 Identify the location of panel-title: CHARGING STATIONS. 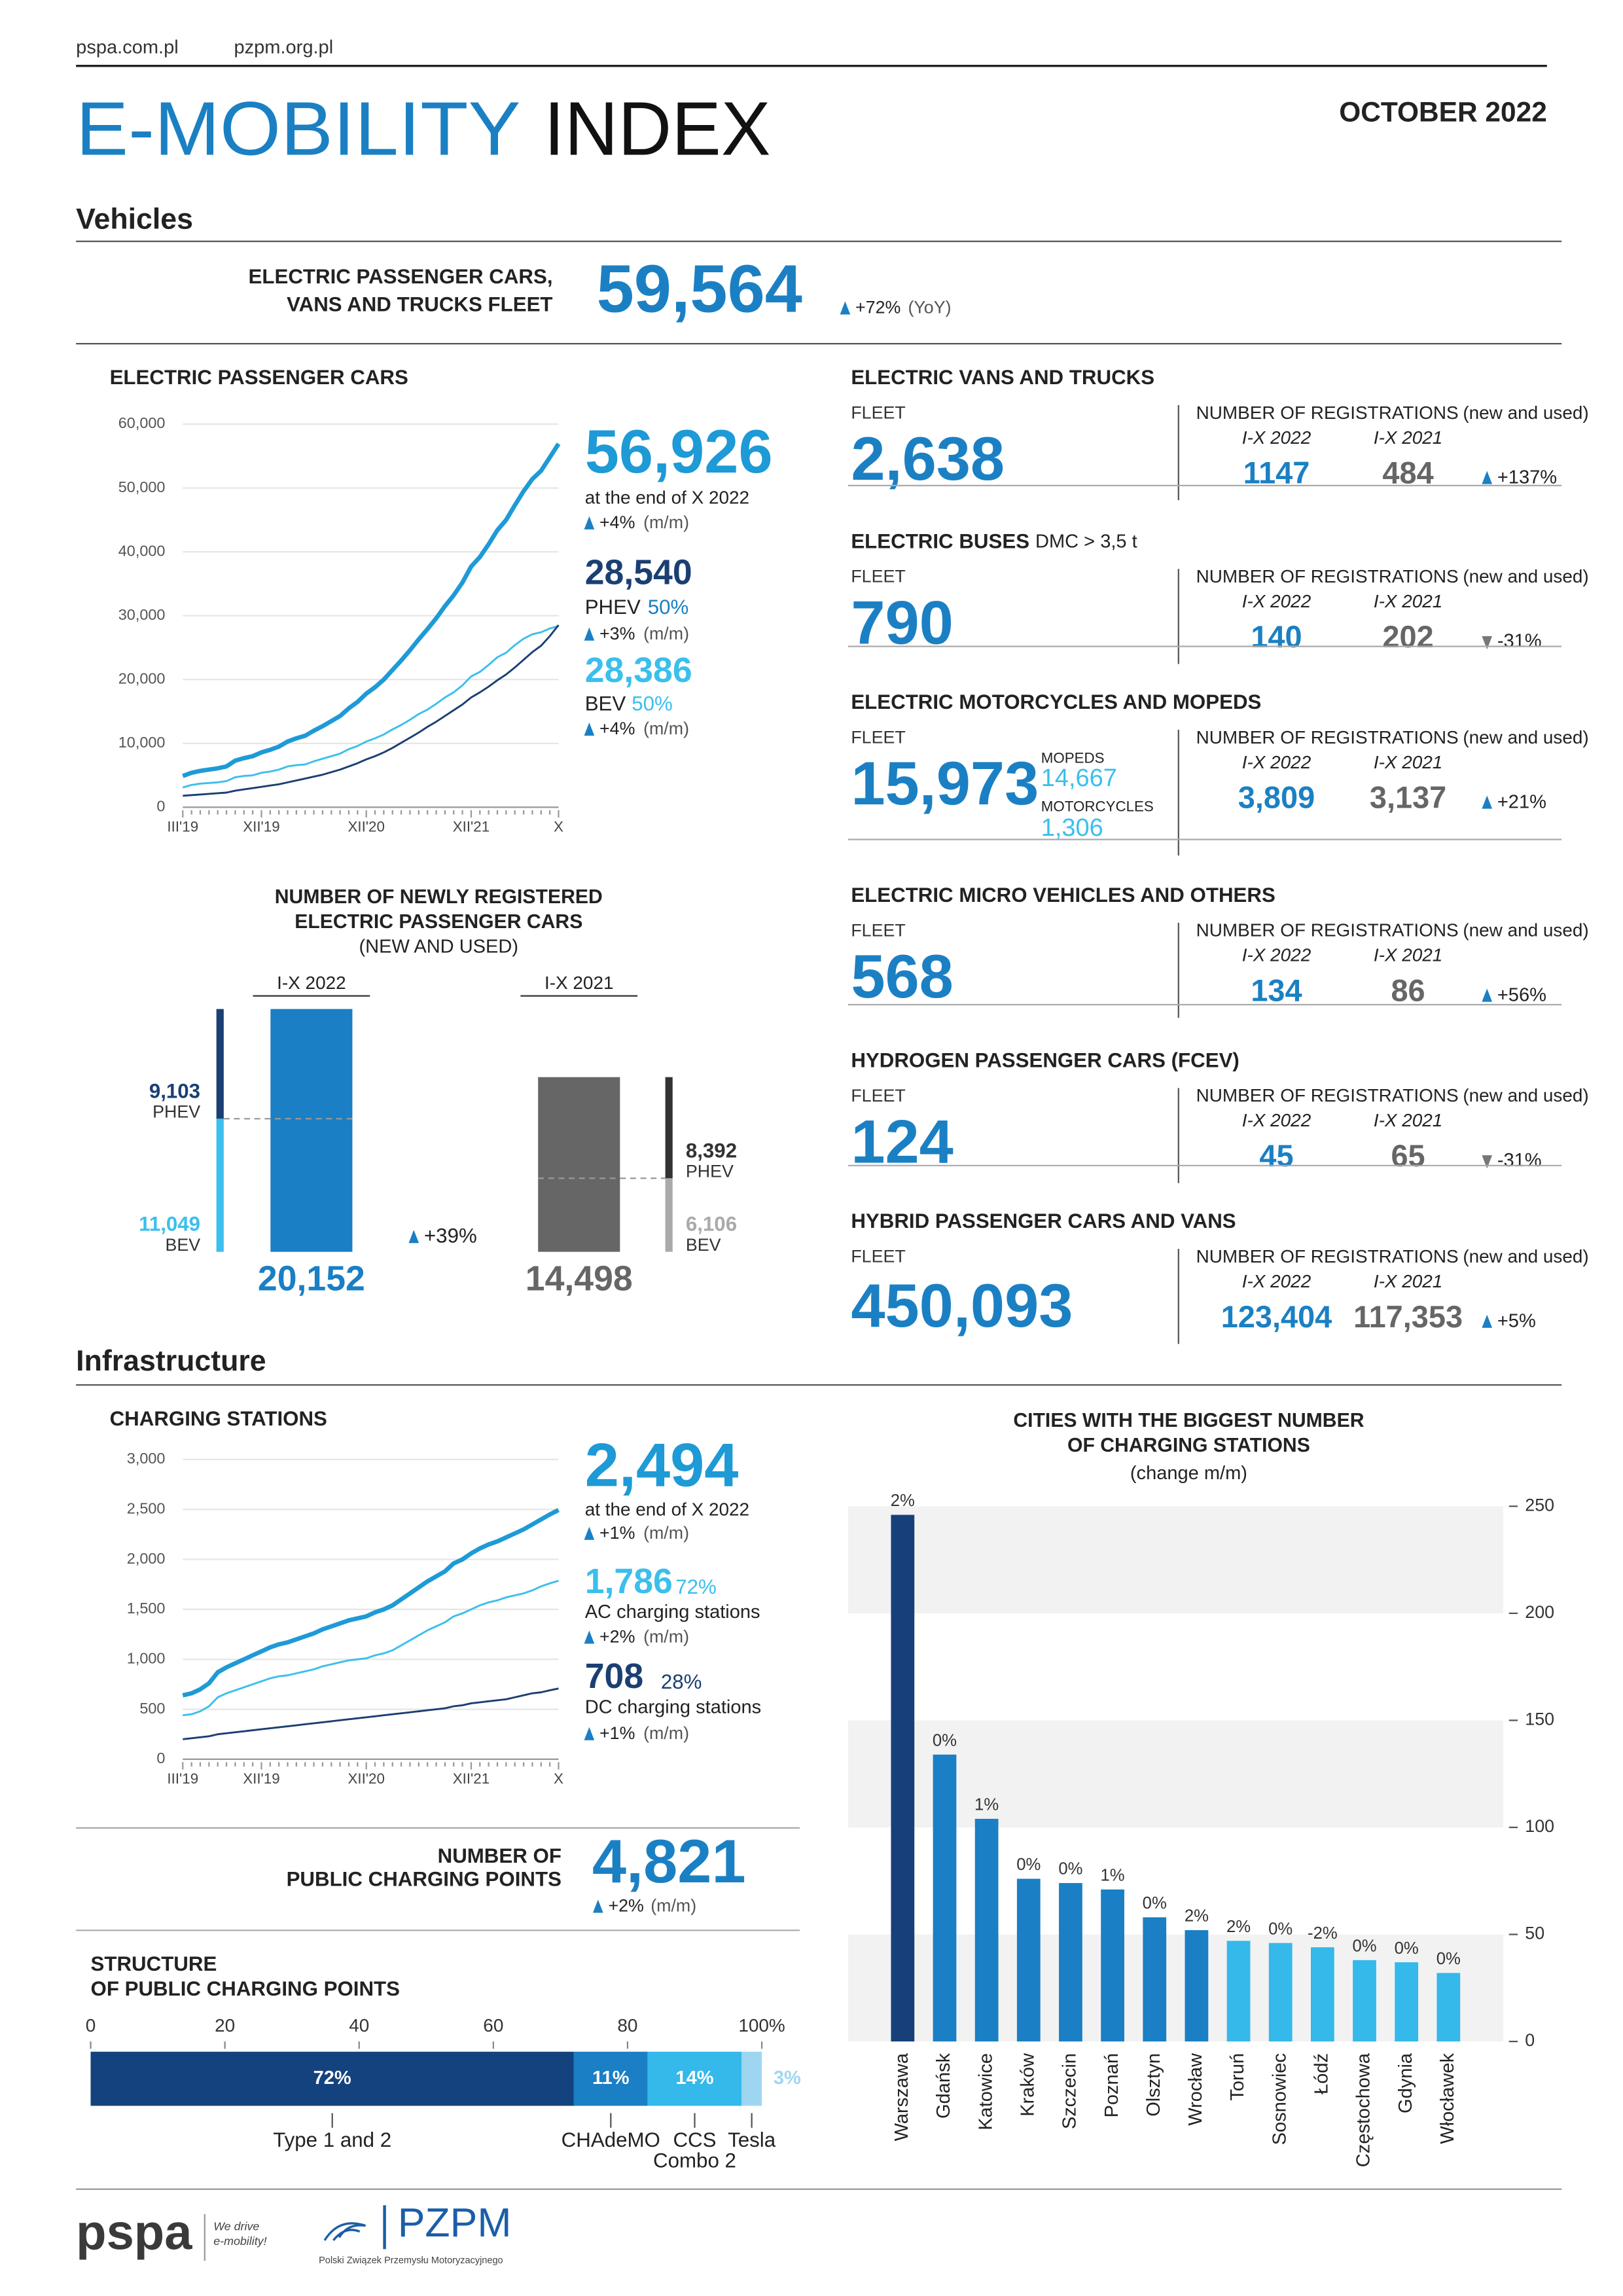
(218, 1418).